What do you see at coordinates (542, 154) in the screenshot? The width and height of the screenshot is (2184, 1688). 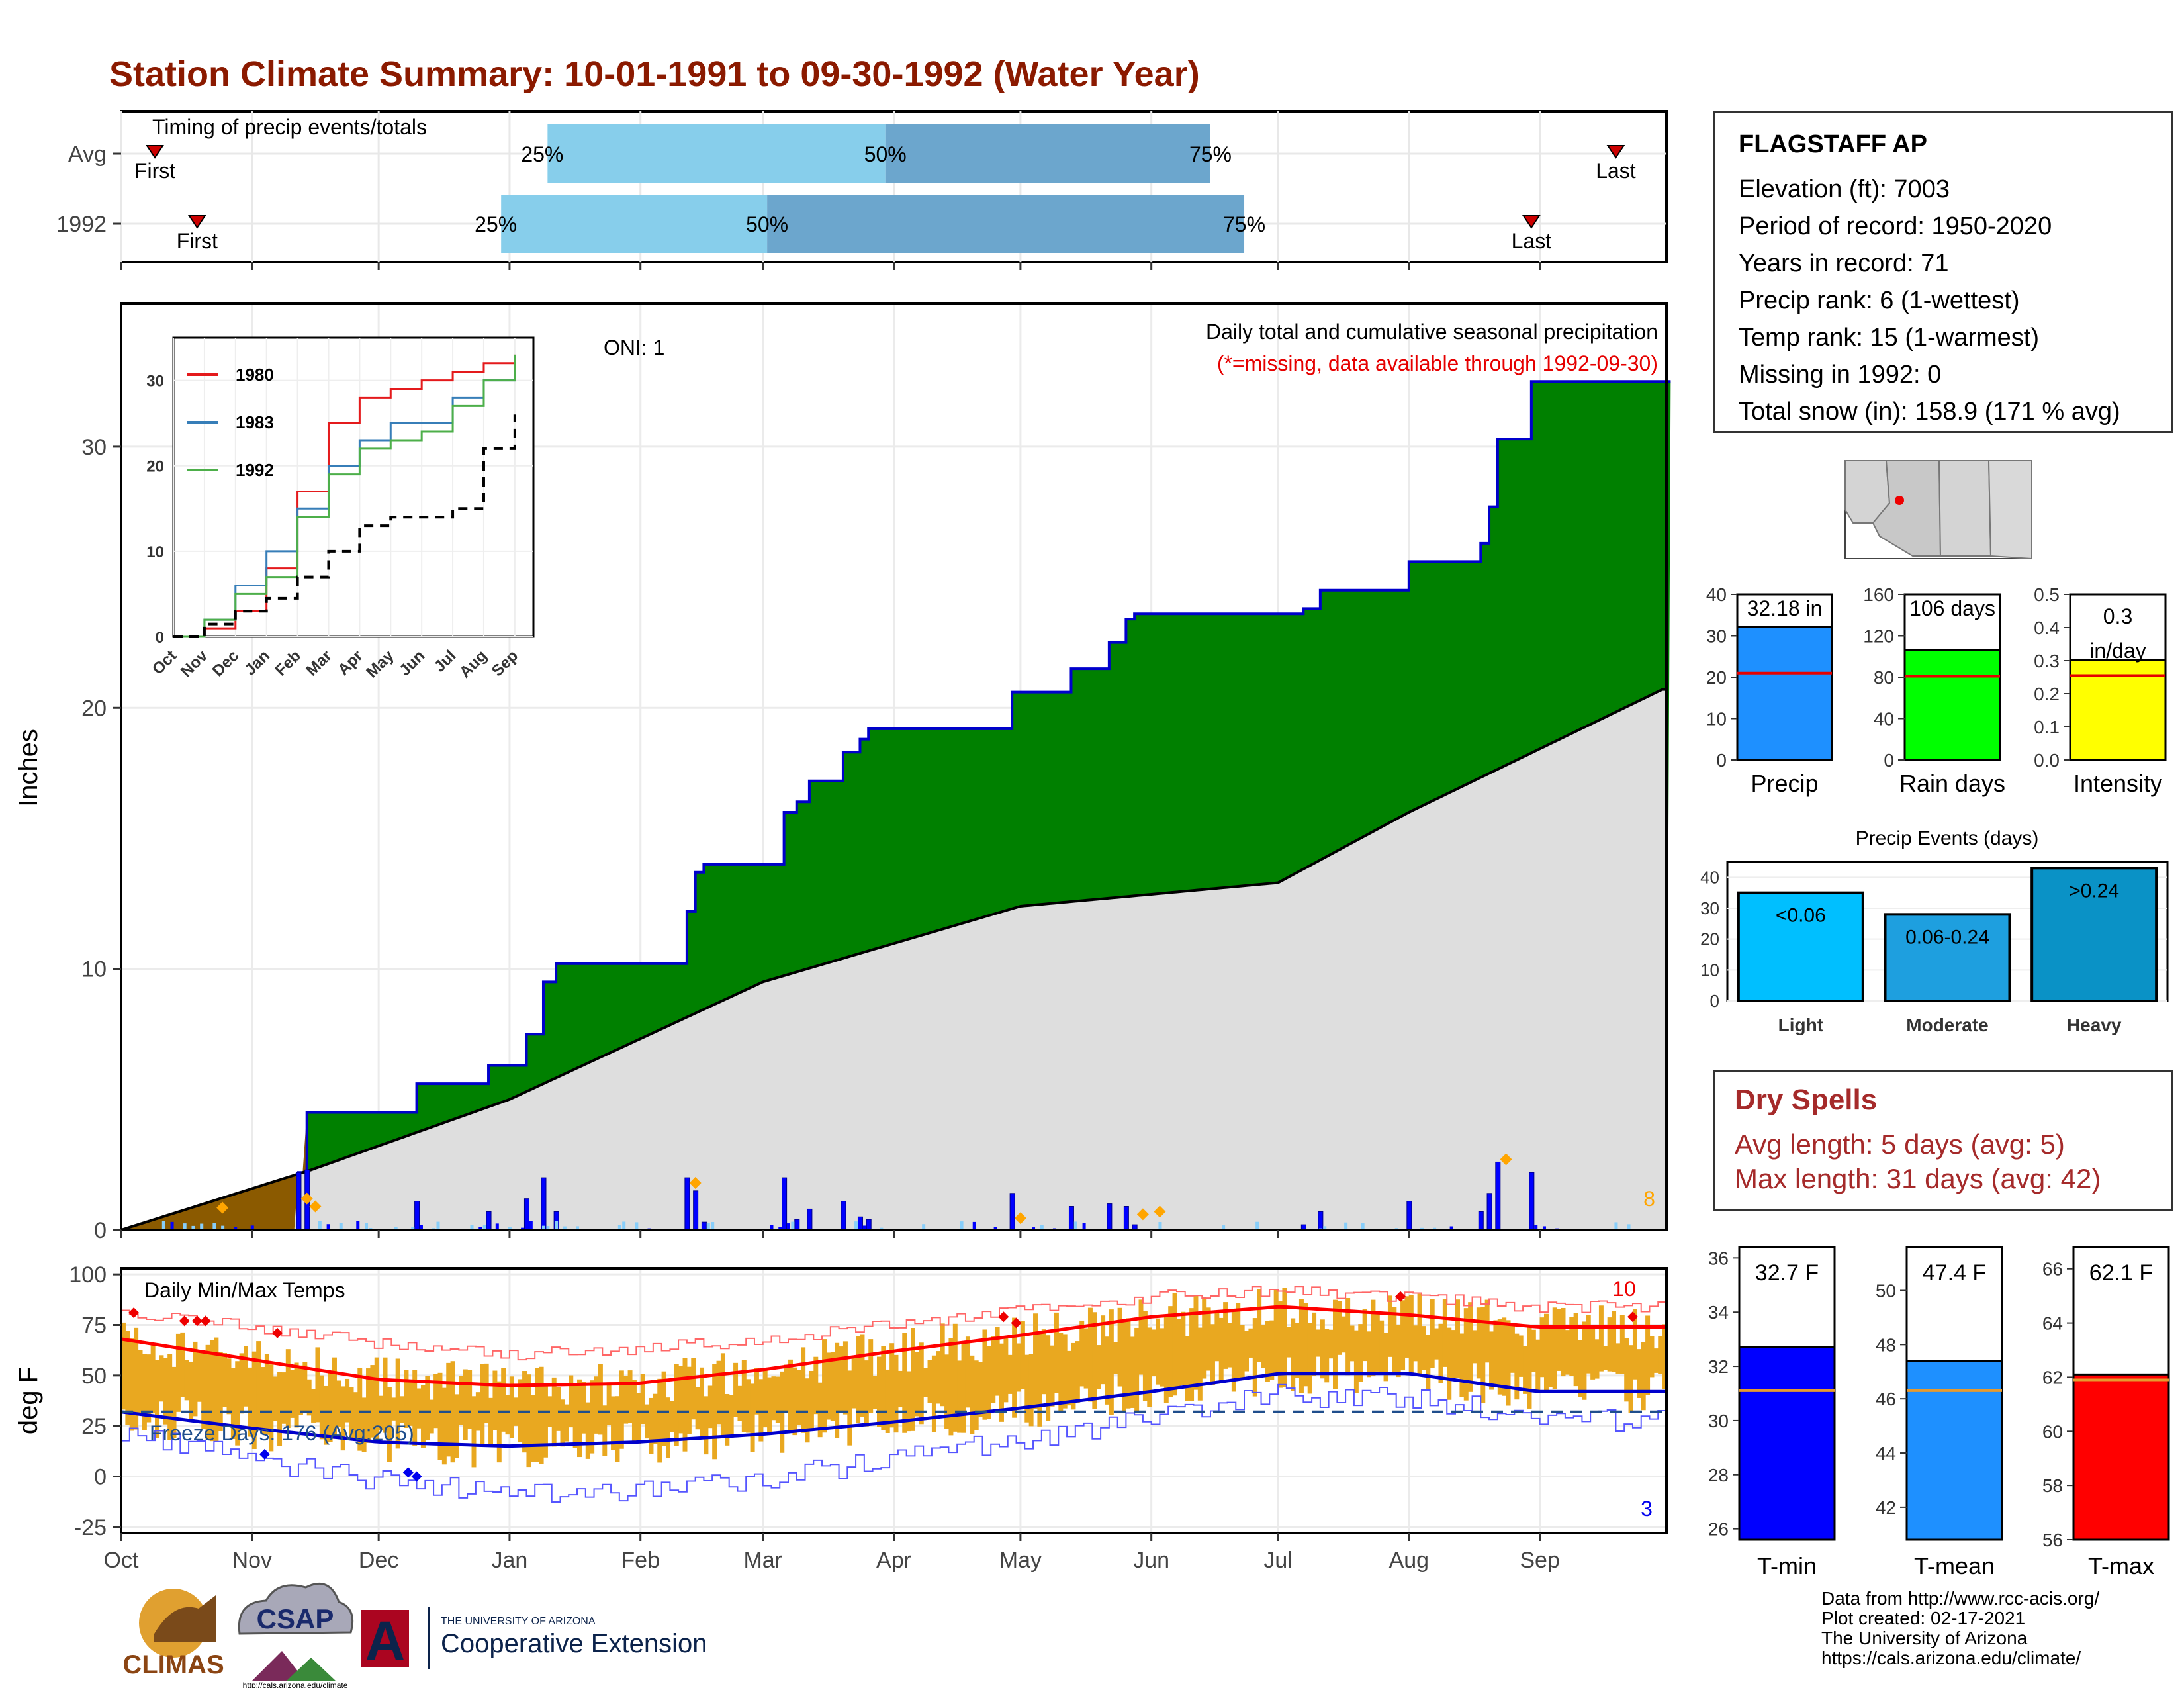 I see `timing-q25-label: 25%` at bounding box center [542, 154].